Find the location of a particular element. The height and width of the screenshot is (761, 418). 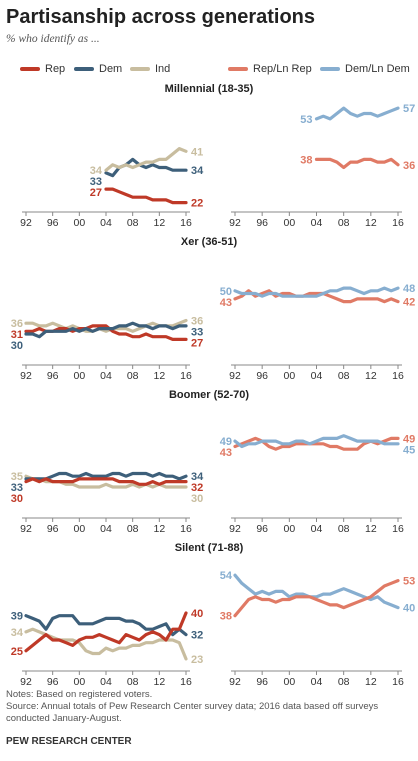

x-tick-label-silent-right-92: 92 is located at coordinates (235, 682).